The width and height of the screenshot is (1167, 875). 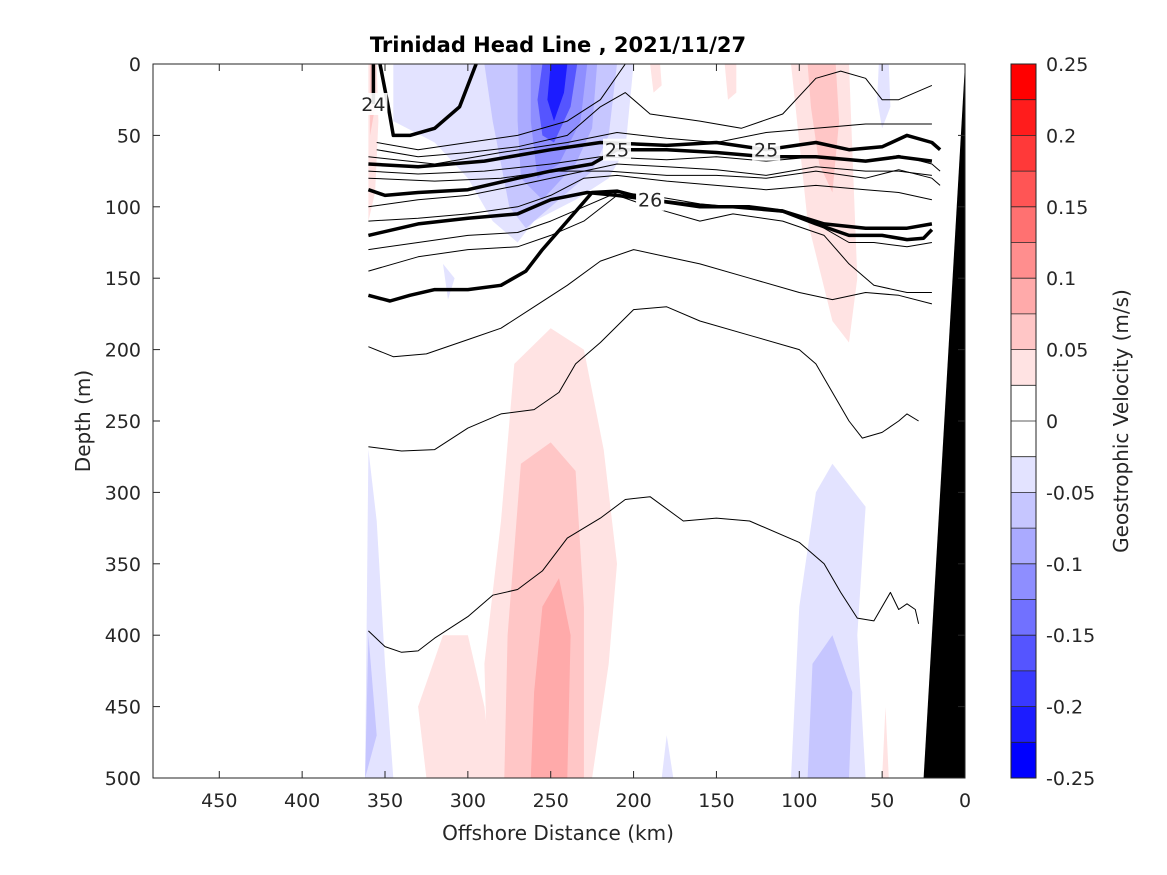 I want to click on colorbar-tick-label: 0.15, so click(x=1067, y=208).